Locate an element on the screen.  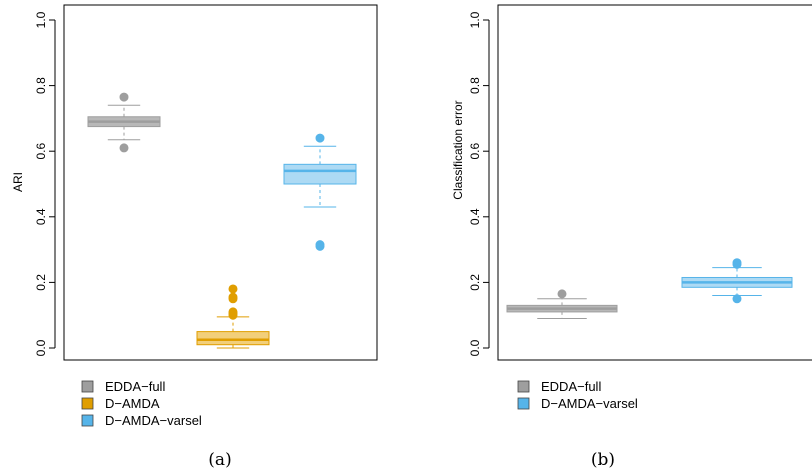
caption-b: (b) is located at coordinates (603, 460).